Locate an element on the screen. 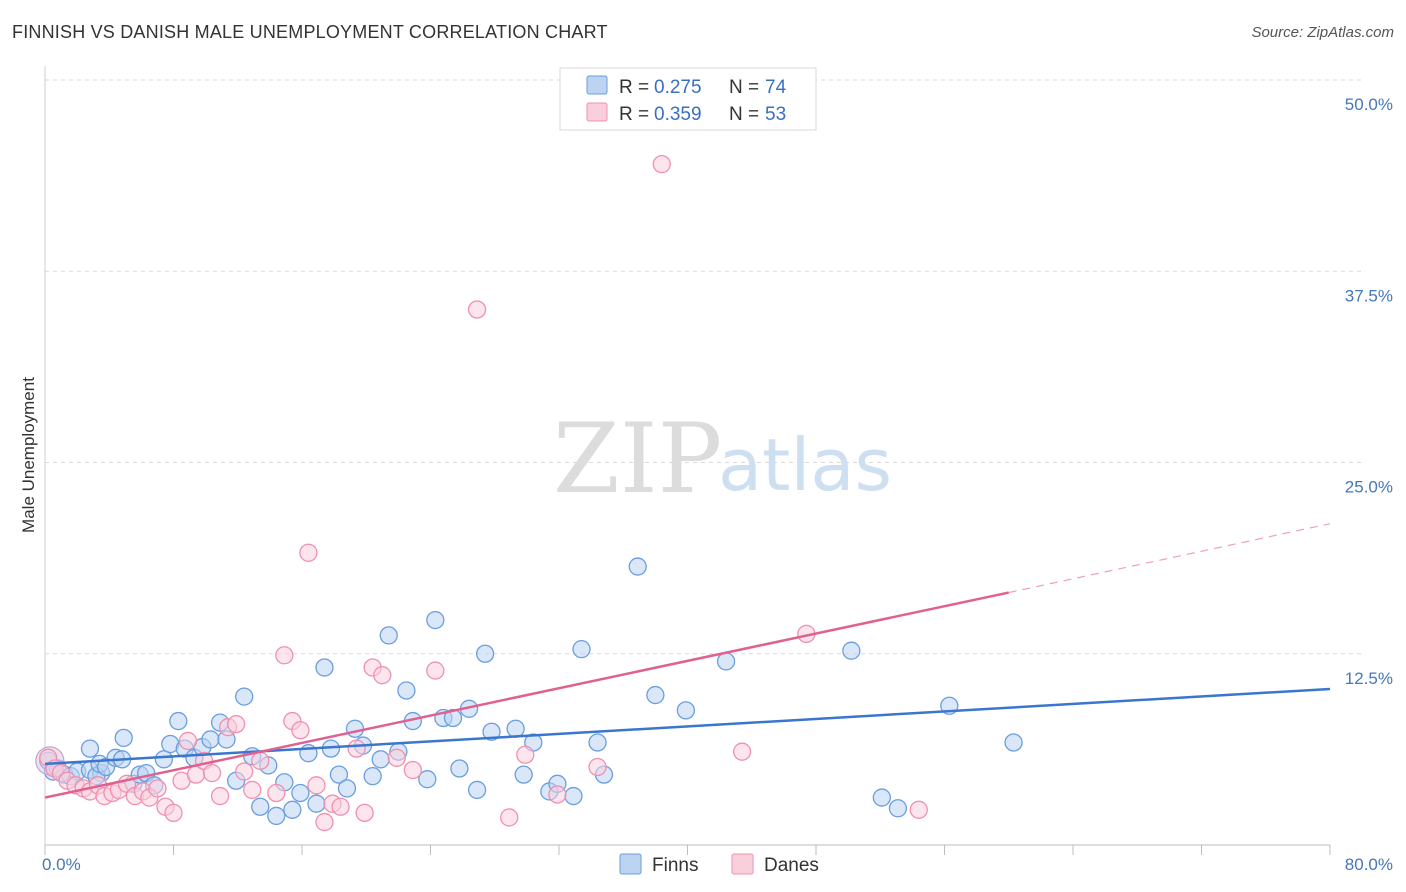 This screenshot has height=892, width=1406. legend-n-label-finns: N = is located at coordinates (744, 87).